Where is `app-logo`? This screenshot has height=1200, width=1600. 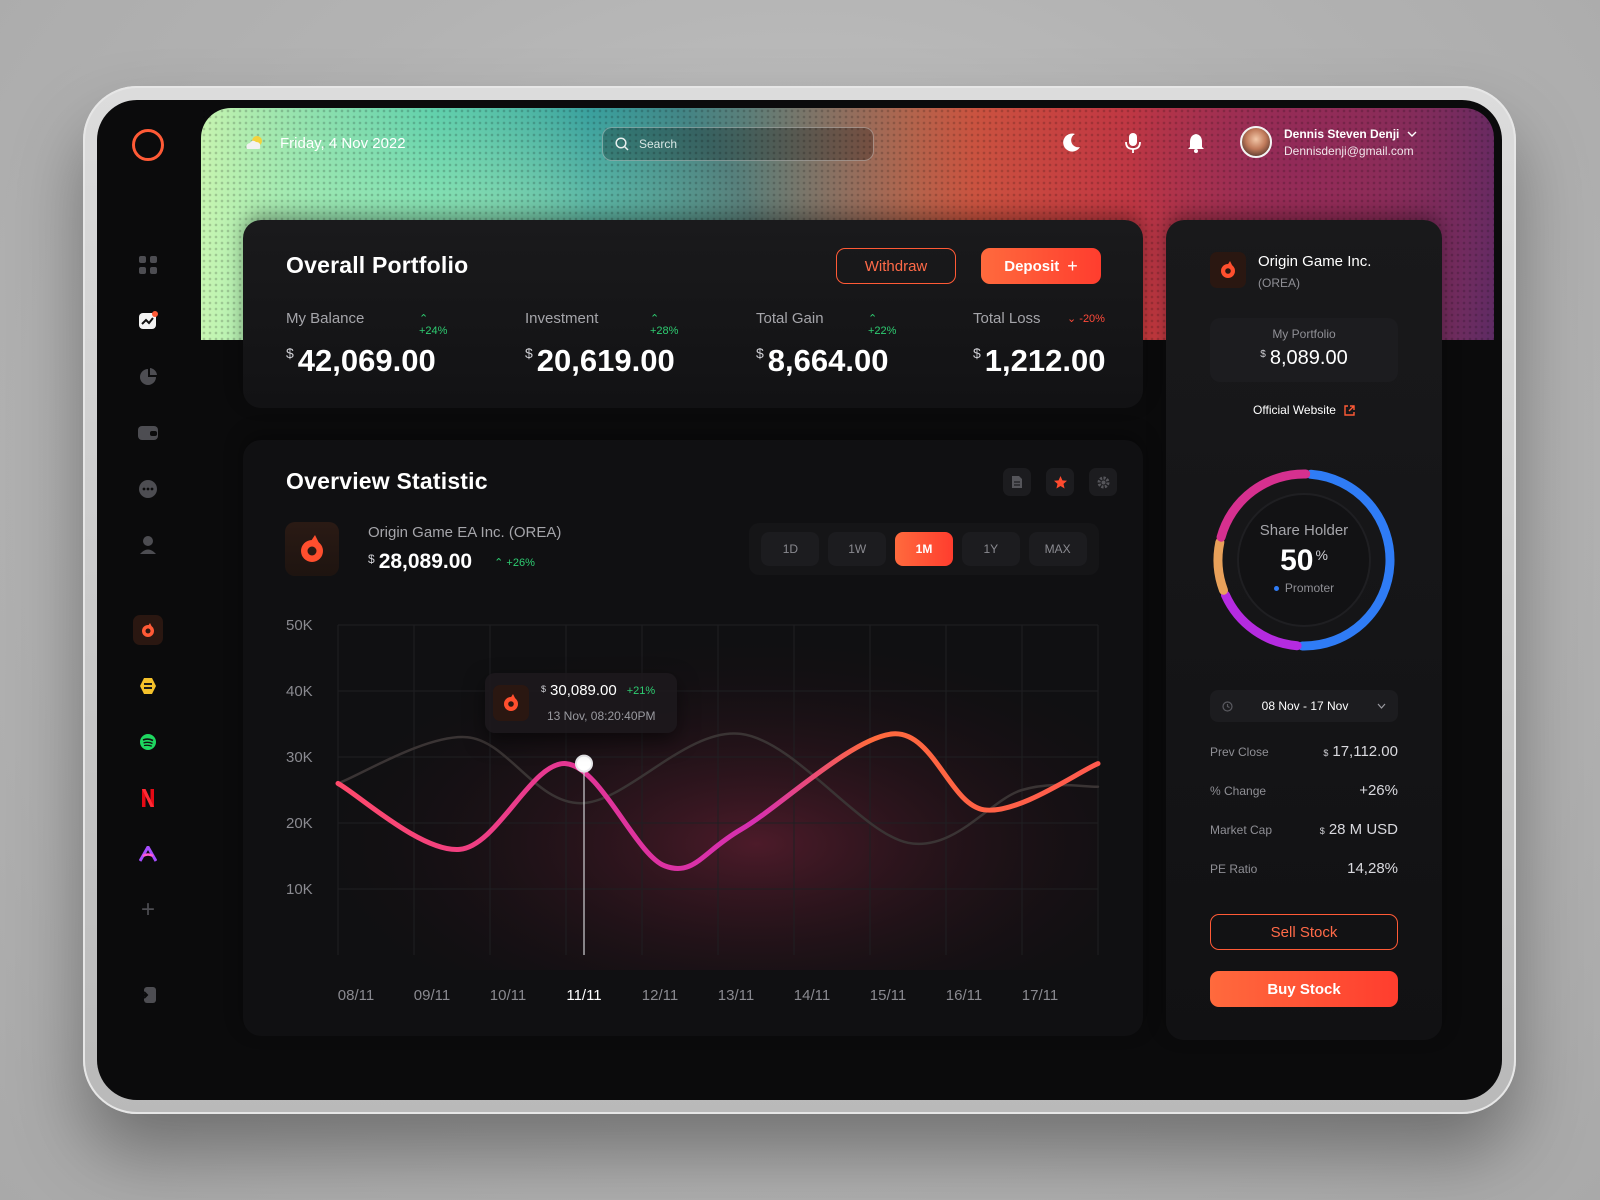
app-logo is located at coordinates (148, 145).